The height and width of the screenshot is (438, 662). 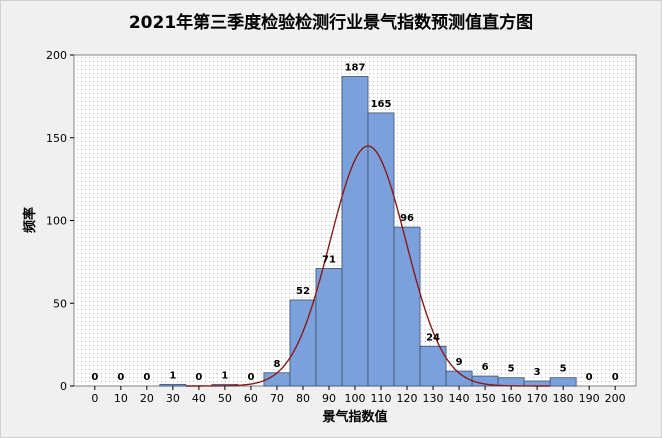 What do you see at coordinates (485, 367) in the screenshot?
I see `bar-value-label: 6` at bounding box center [485, 367].